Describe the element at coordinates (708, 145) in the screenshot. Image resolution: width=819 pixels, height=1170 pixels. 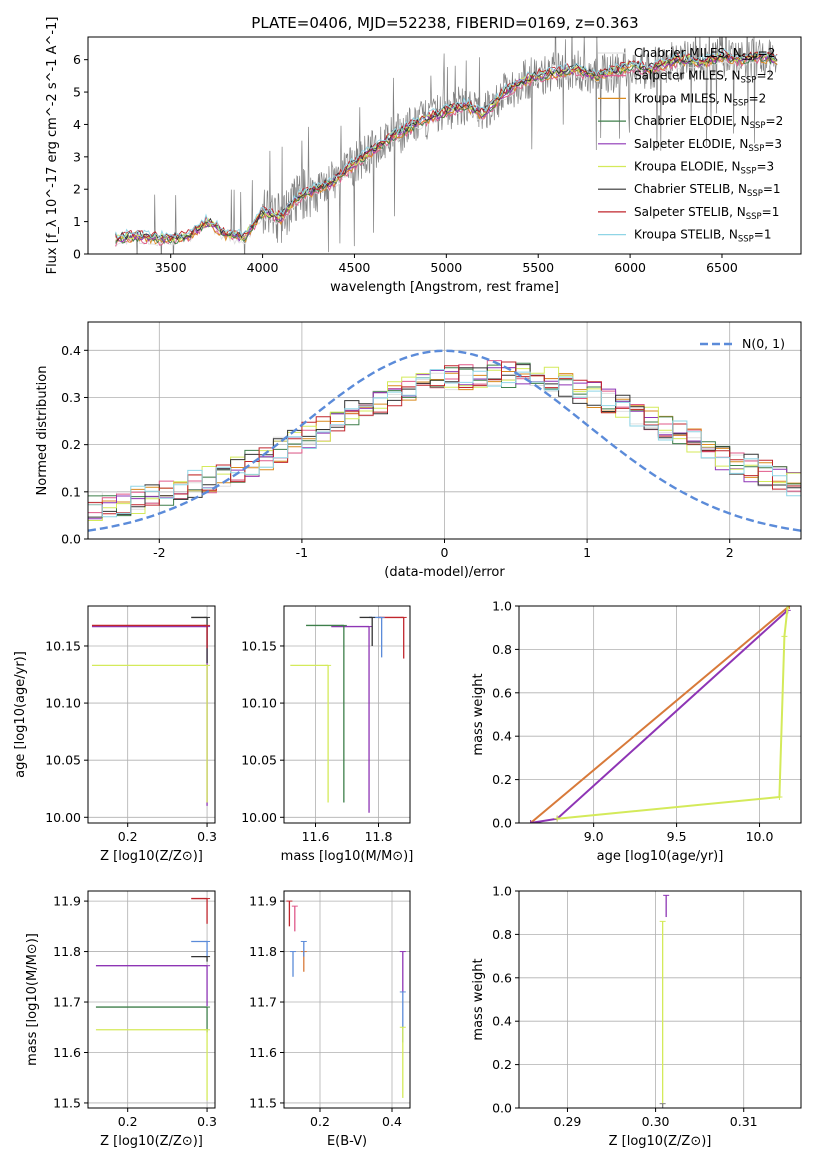
I see `legend-entry-label: Salpeter ELODIE, NSSP=3` at that location.